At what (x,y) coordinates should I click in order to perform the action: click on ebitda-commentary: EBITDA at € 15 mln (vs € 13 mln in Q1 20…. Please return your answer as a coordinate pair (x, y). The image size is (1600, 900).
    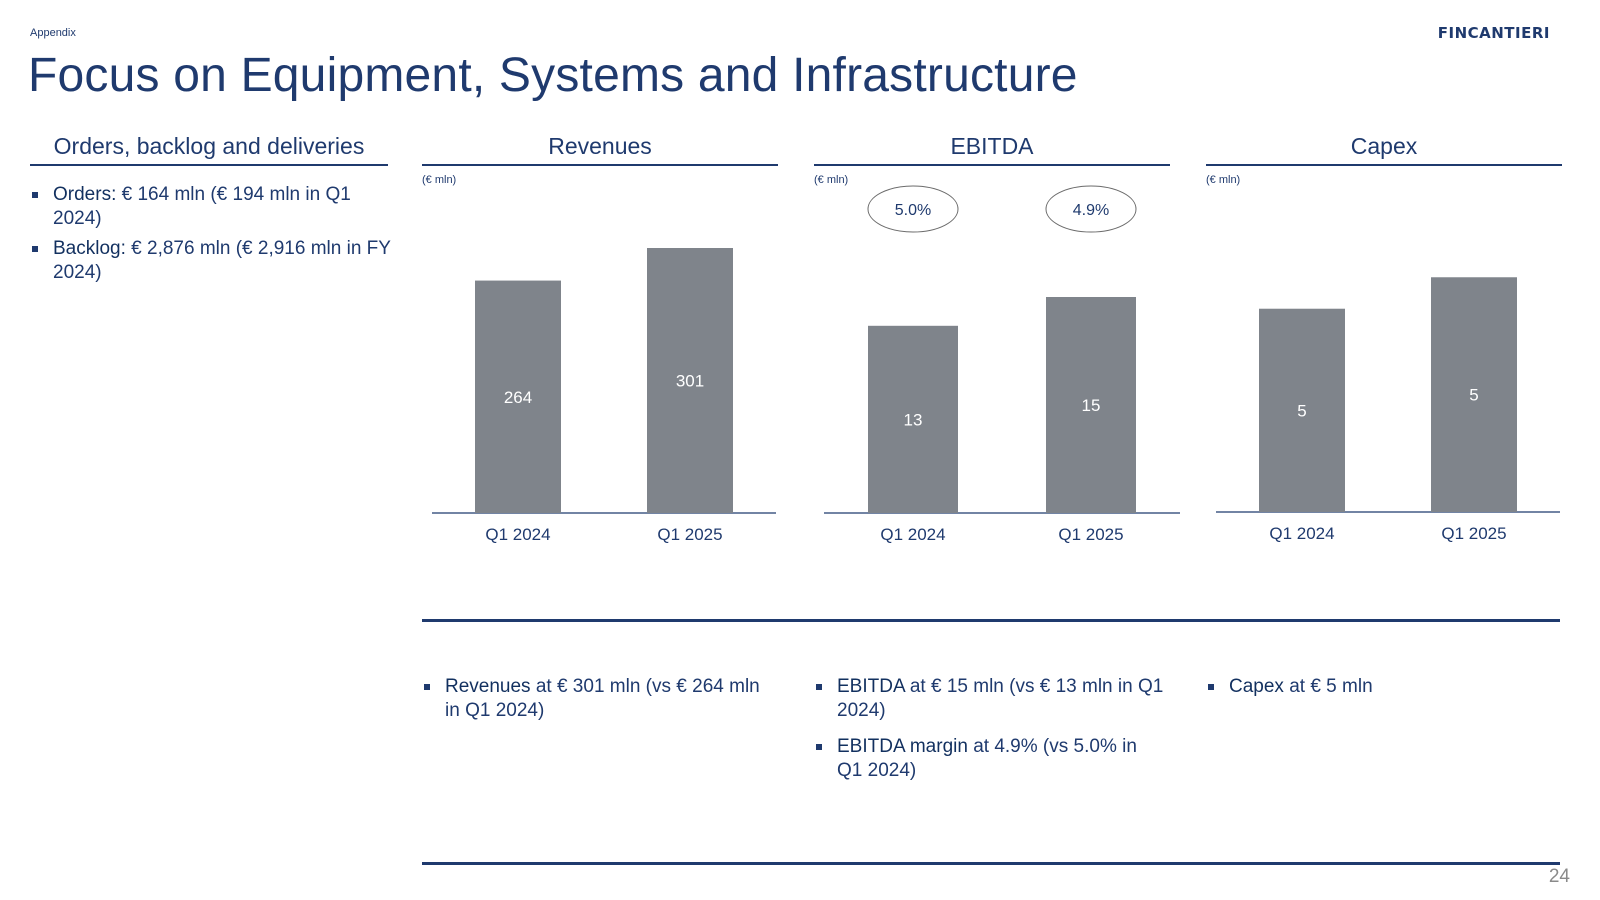
    Looking at the image, I should click on (989, 732).